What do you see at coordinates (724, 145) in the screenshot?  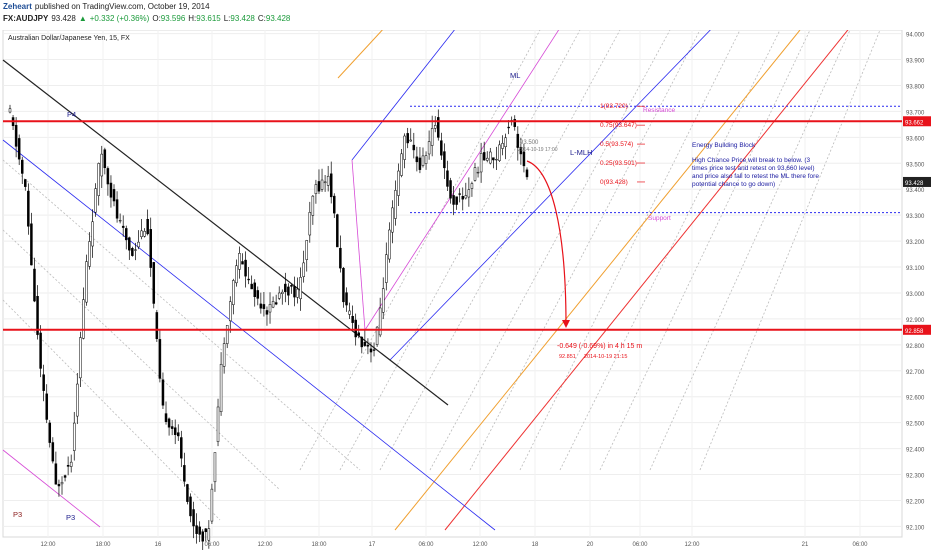 I see `annotation-title: Energy Building Block` at bounding box center [724, 145].